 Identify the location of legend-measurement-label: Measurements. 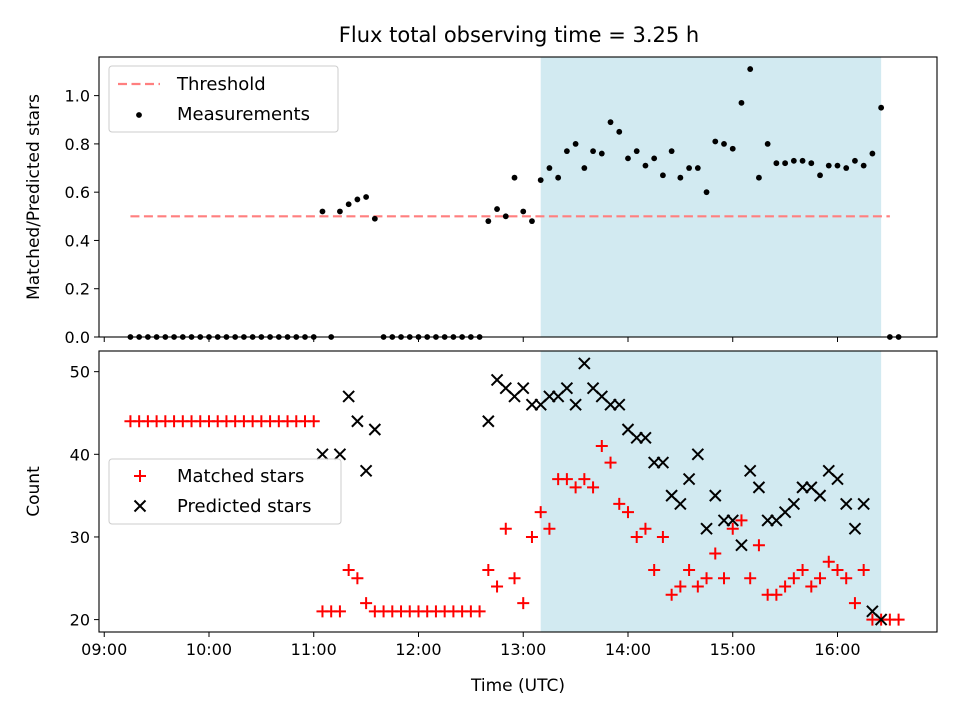
(243, 114).